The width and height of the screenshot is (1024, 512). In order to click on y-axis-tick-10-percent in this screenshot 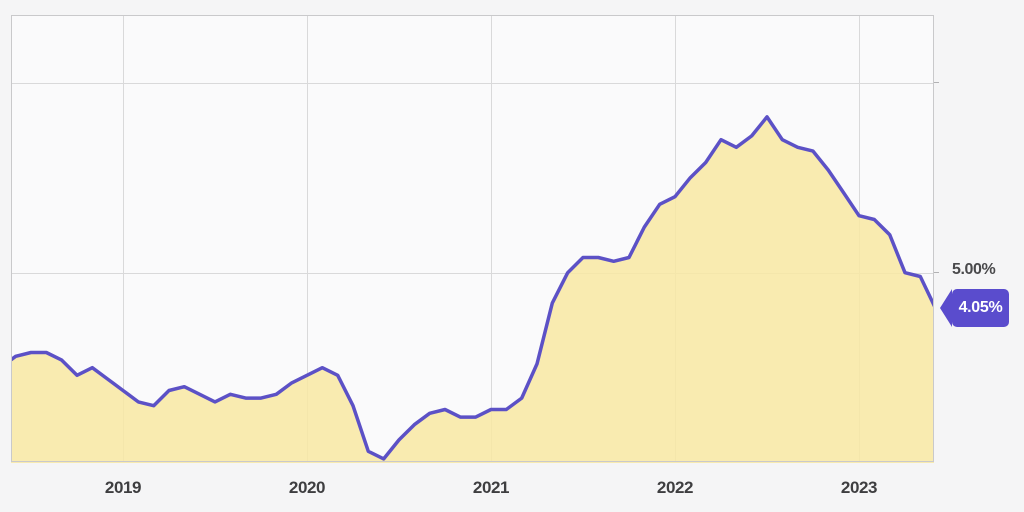, I will do `click(936, 82)`.